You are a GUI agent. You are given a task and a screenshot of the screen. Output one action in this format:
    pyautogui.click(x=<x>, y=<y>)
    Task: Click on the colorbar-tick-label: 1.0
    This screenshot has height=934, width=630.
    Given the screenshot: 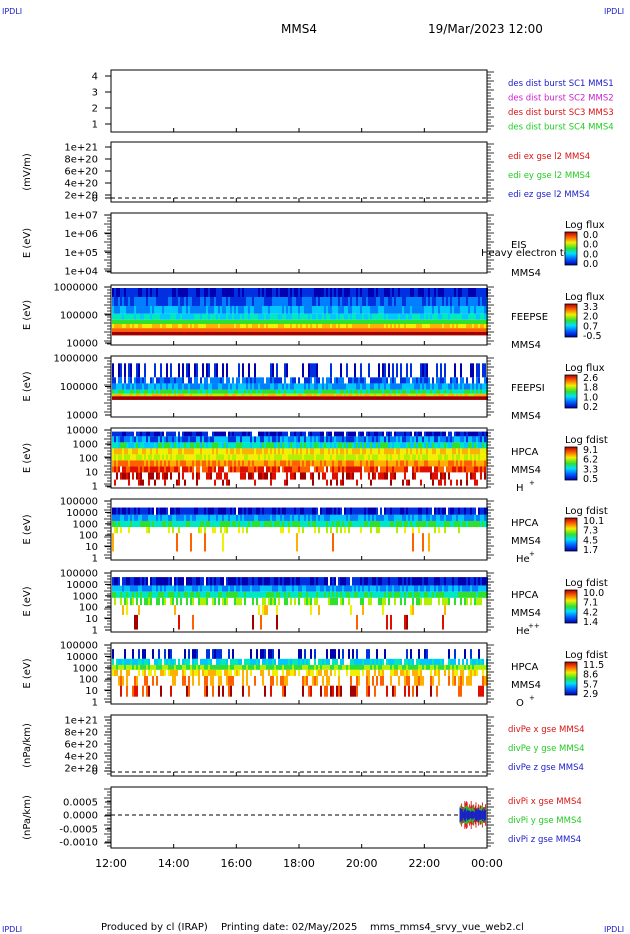 What is the action you would take?
    pyautogui.click(x=590, y=397)
    